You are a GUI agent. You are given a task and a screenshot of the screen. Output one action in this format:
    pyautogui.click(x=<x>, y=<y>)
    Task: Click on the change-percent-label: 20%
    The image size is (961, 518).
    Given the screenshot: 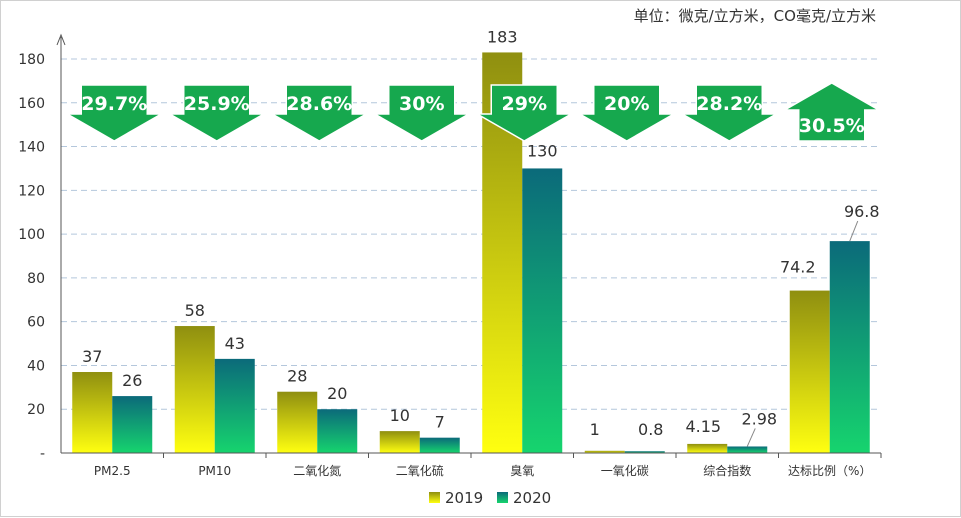 What is the action you would take?
    pyautogui.click(x=626, y=104)
    